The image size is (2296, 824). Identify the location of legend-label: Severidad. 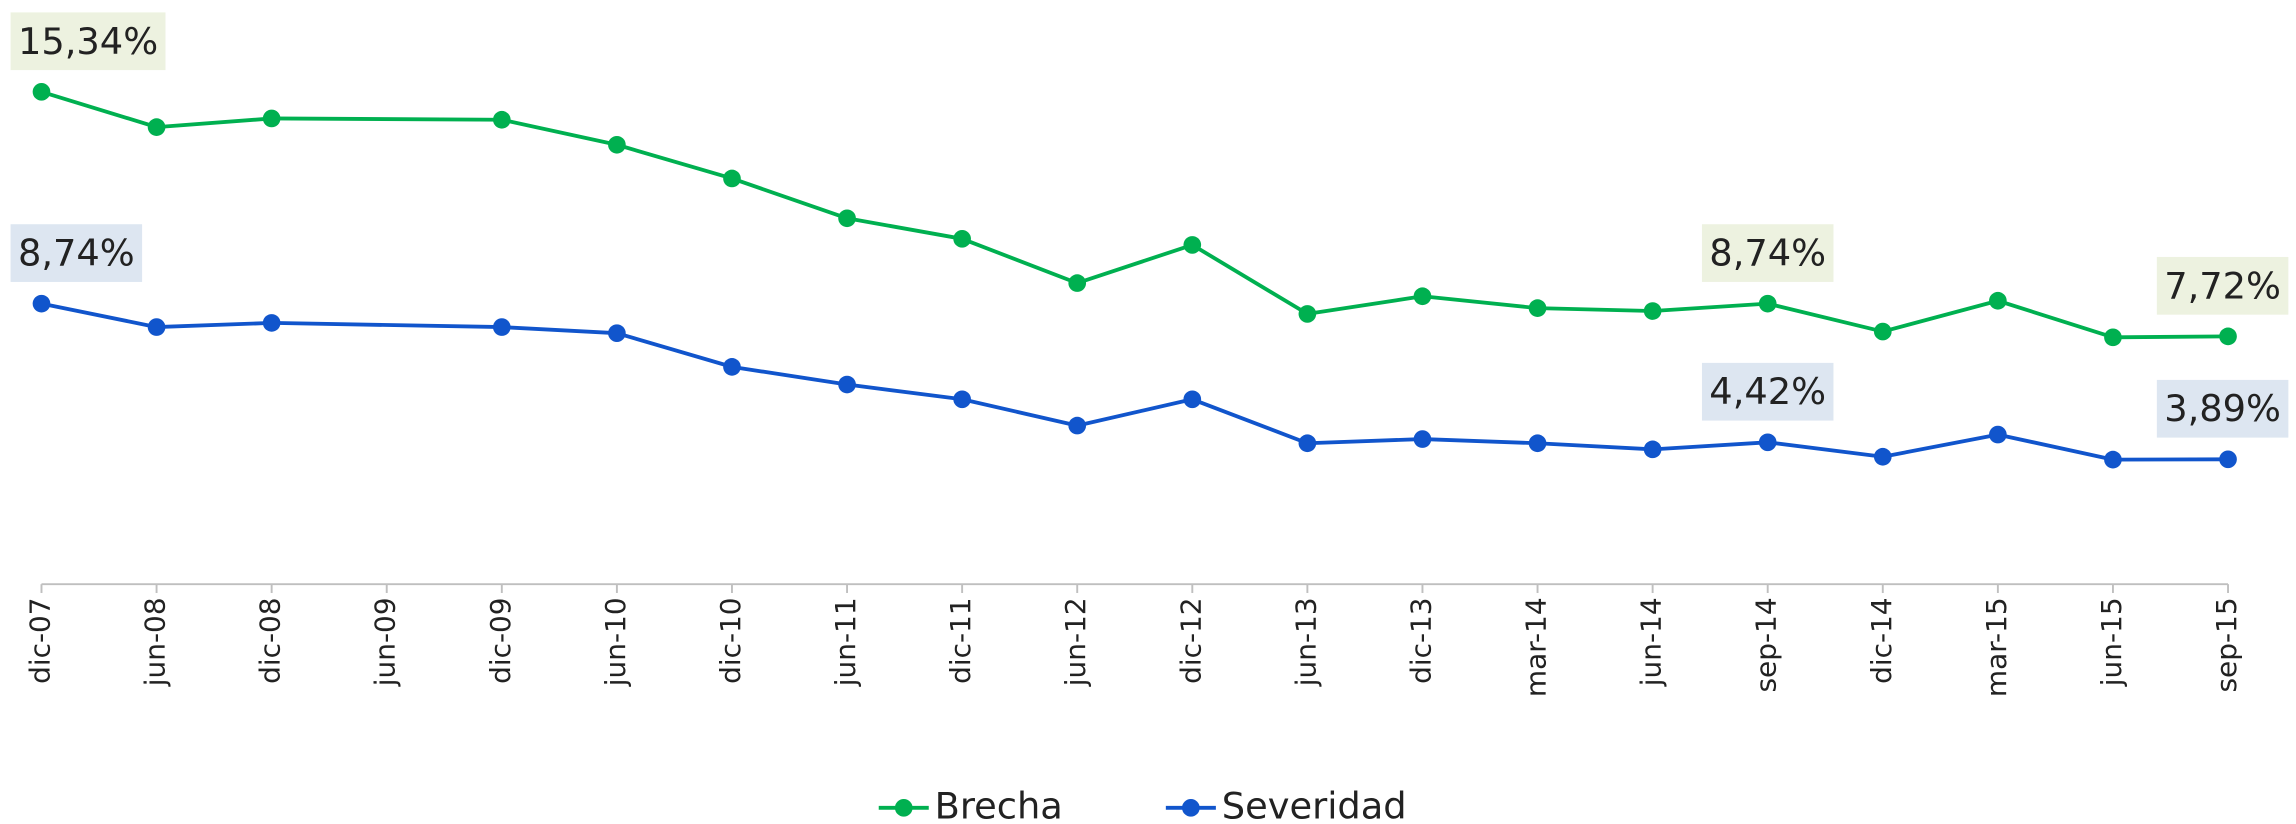
(1314, 804).